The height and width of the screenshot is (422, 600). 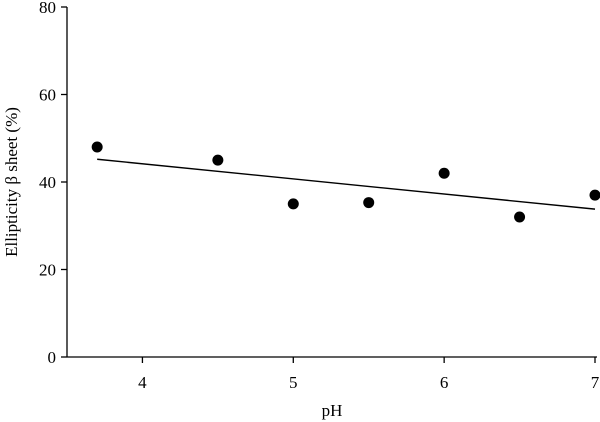 I want to click on x-axis-ticks: 4 5 6 7, so click(x=369, y=374).